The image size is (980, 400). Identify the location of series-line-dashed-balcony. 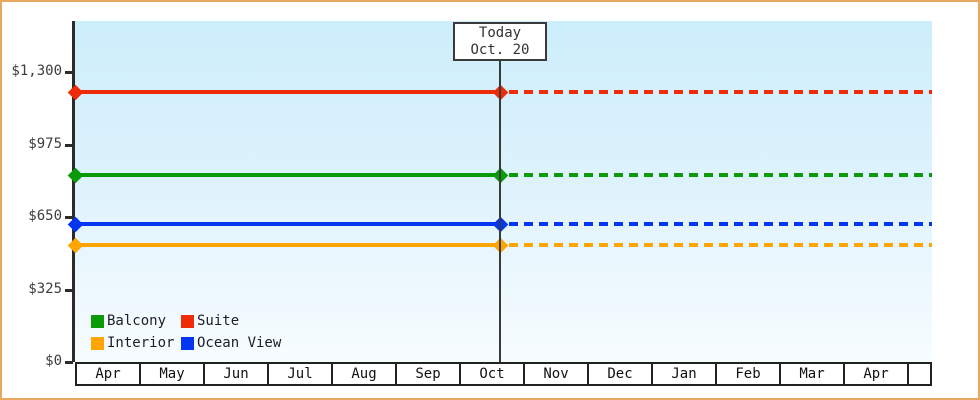
(720, 175).